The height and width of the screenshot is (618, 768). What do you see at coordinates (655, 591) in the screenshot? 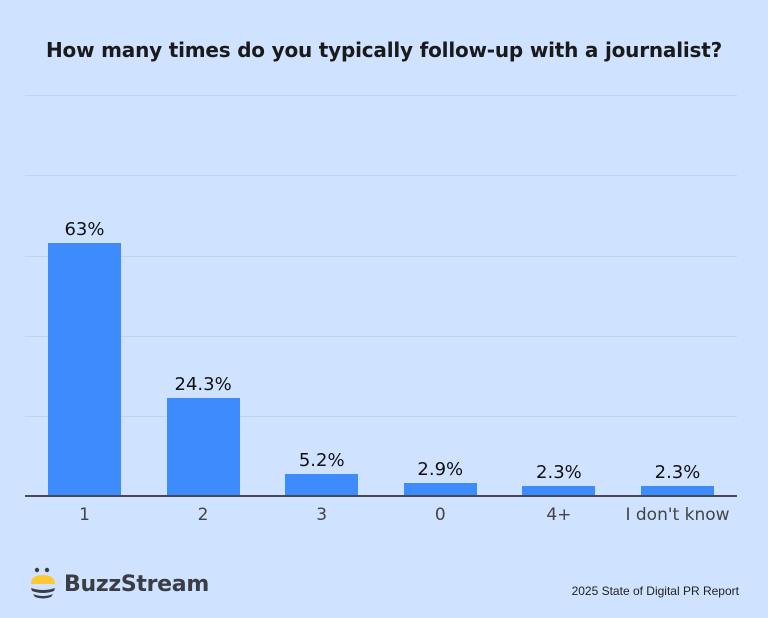
I see `source-note: 2025 State of Digital PR Report` at bounding box center [655, 591].